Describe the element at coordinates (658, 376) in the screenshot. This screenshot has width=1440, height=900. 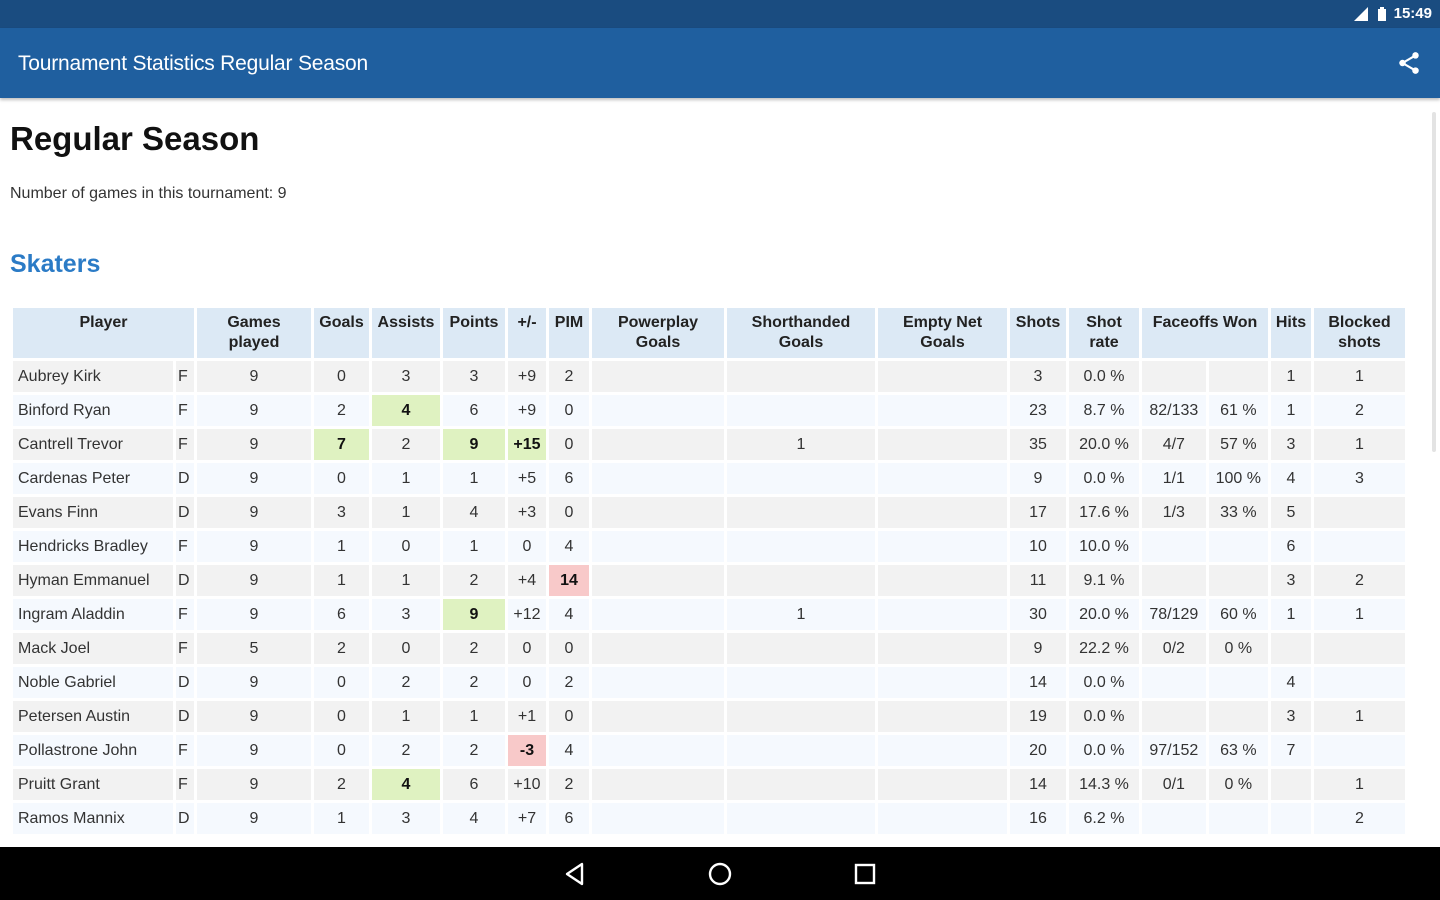
I see `powerplay-goals-cell` at that location.